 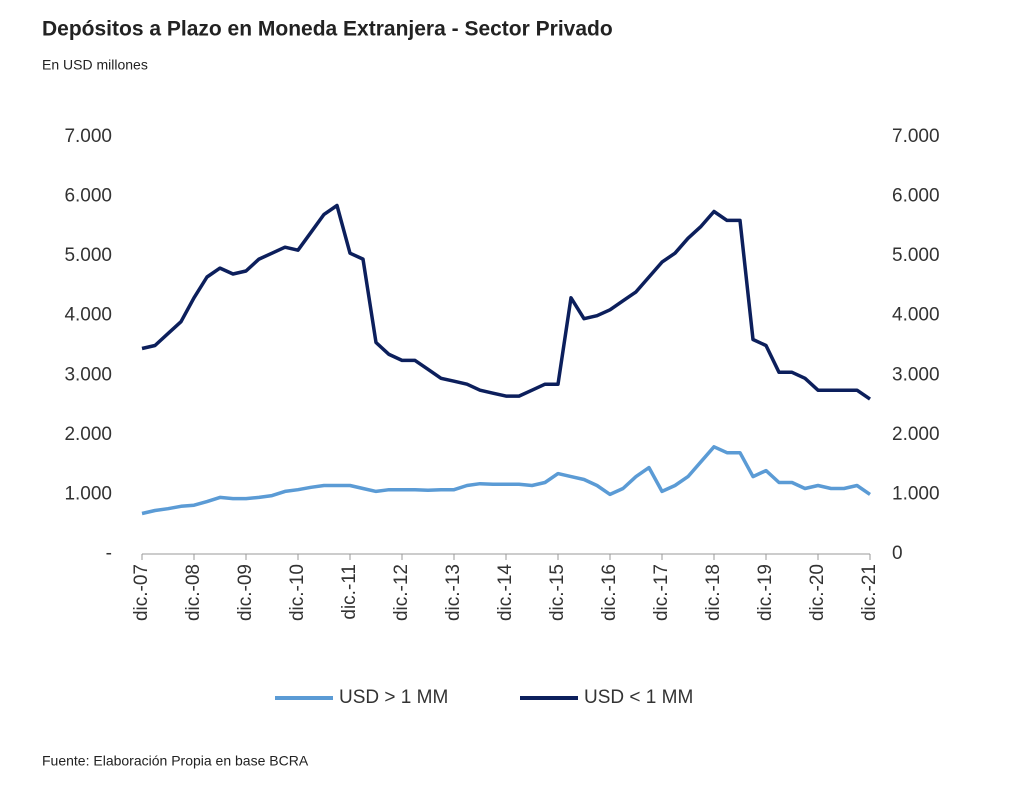 What do you see at coordinates (109, 553) in the screenshot?
I see `y-tick-label: -` at bounding box center [109, 553].